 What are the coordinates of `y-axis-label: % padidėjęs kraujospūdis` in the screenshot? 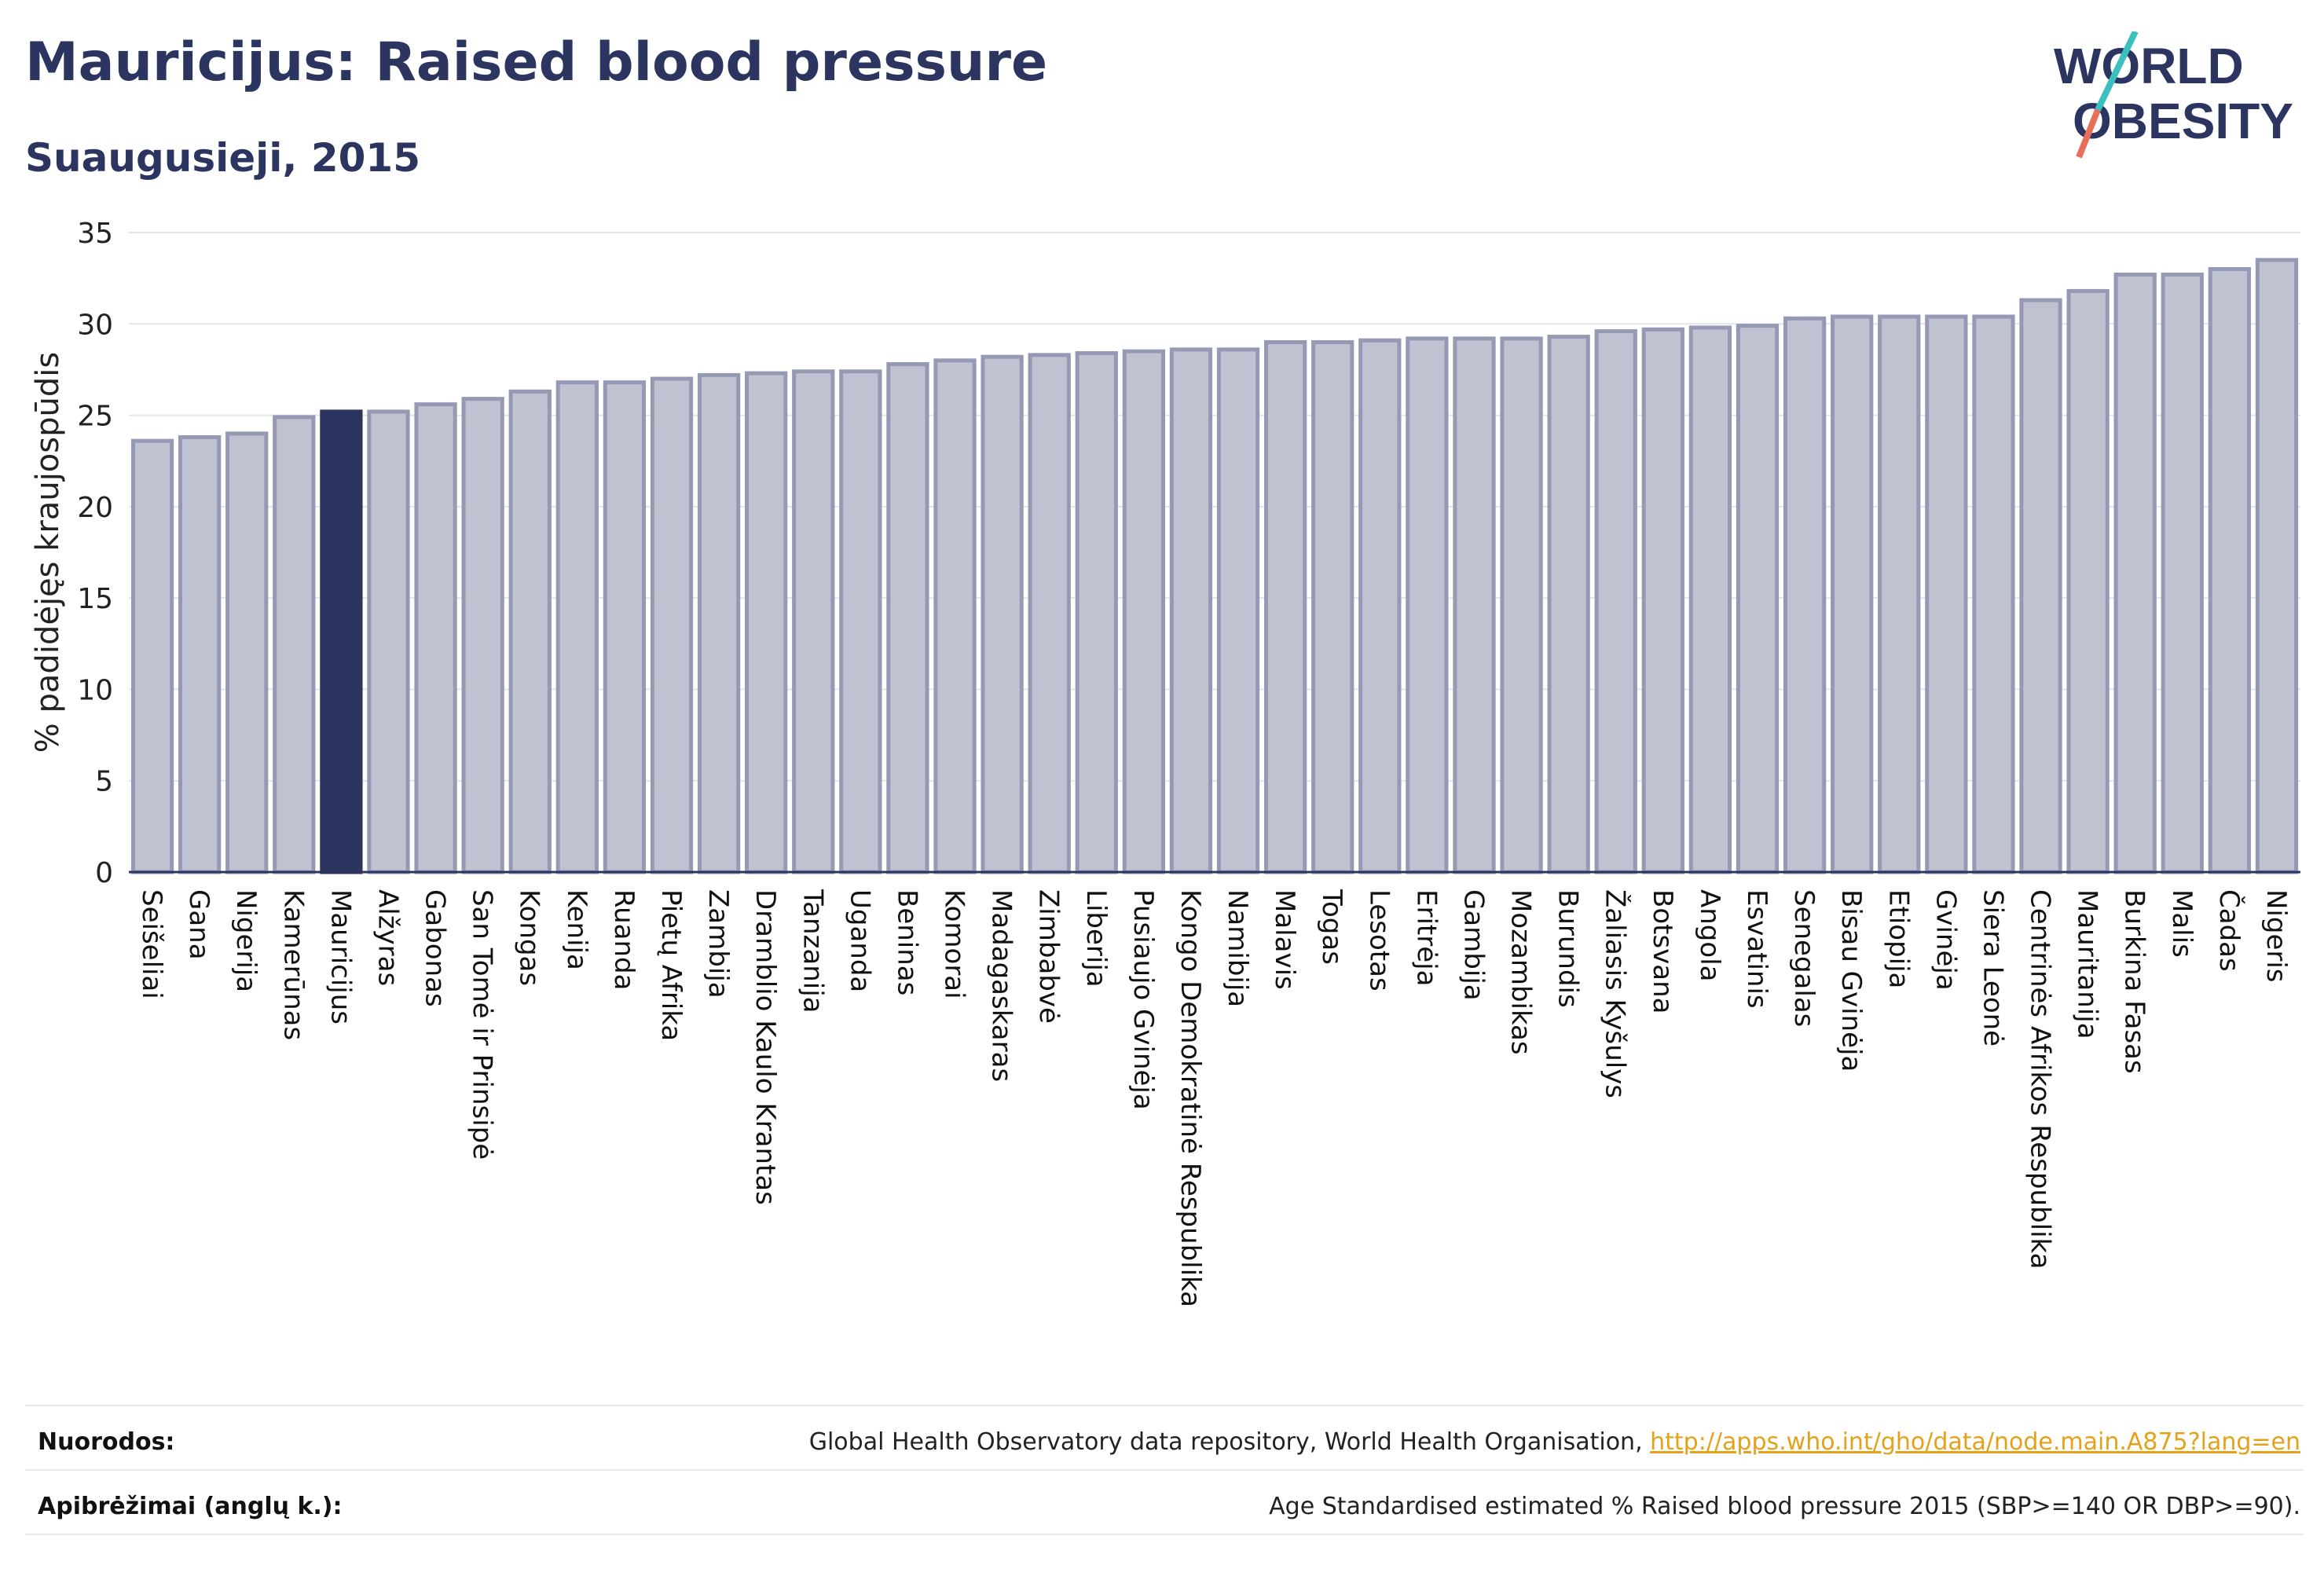 It's located at (48, 552).